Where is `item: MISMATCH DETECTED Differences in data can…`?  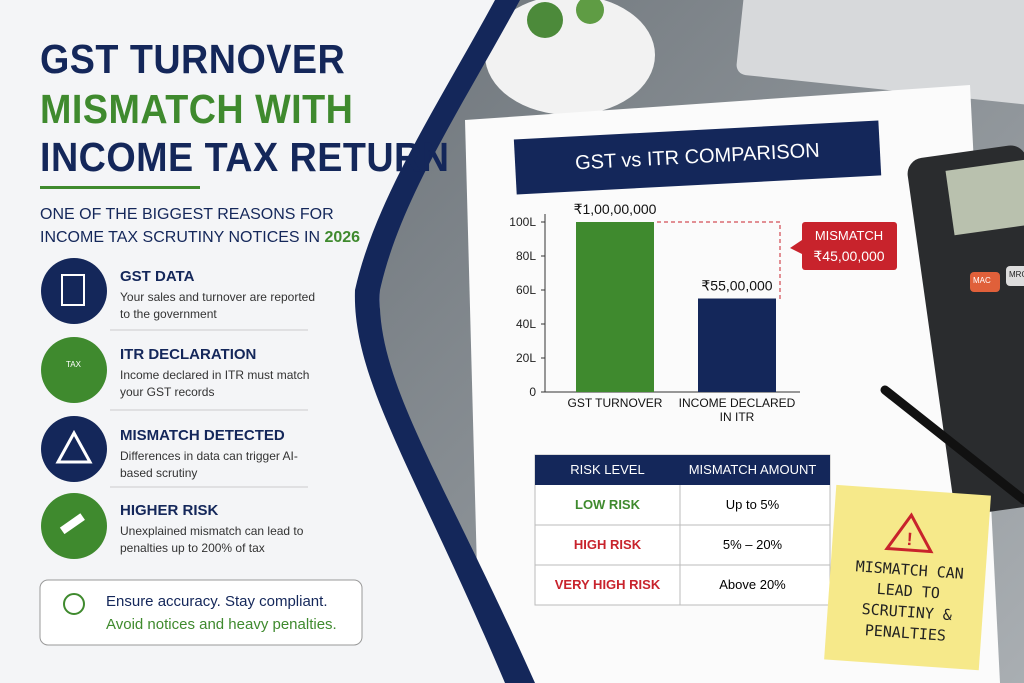 item: MISMATCH DETECTED Differences in data can… is located at coordinates (220, 454).